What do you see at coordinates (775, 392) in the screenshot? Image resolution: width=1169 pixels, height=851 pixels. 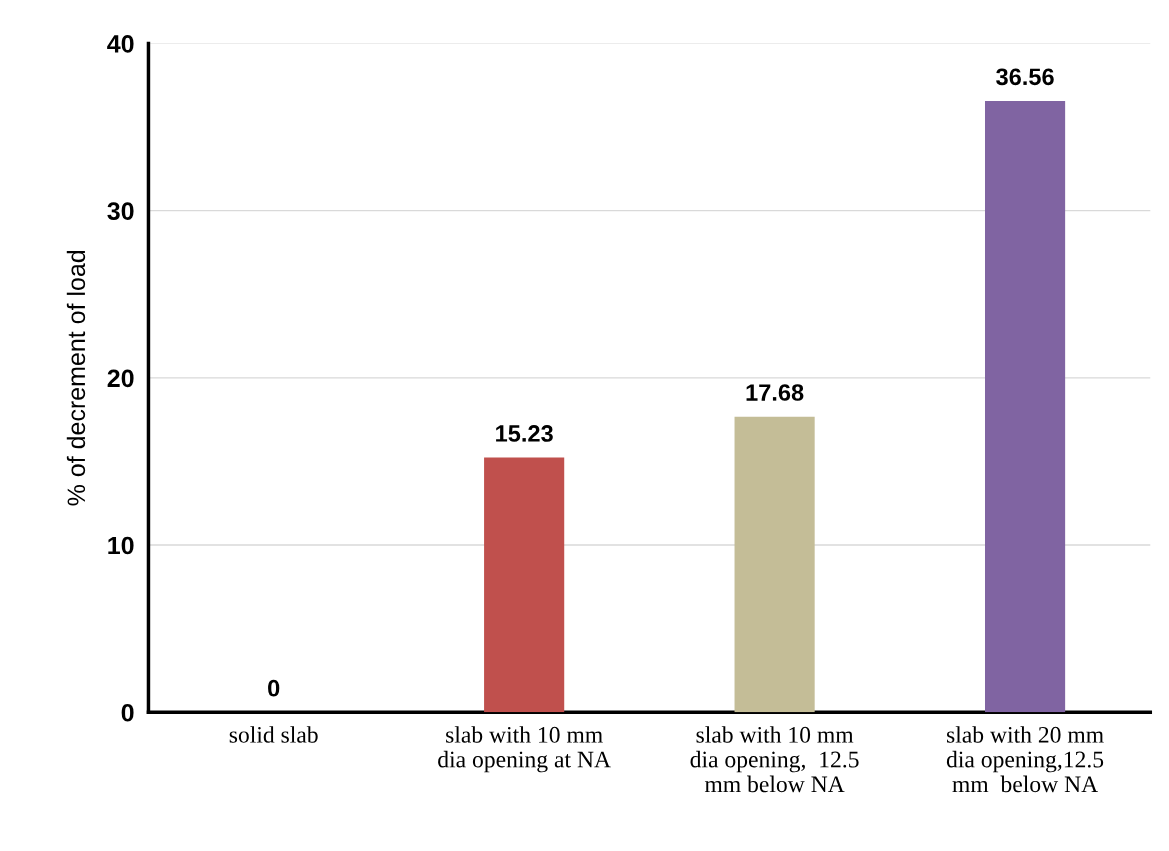 I see `data-label: 17.68` at bounding box center [775, 392].